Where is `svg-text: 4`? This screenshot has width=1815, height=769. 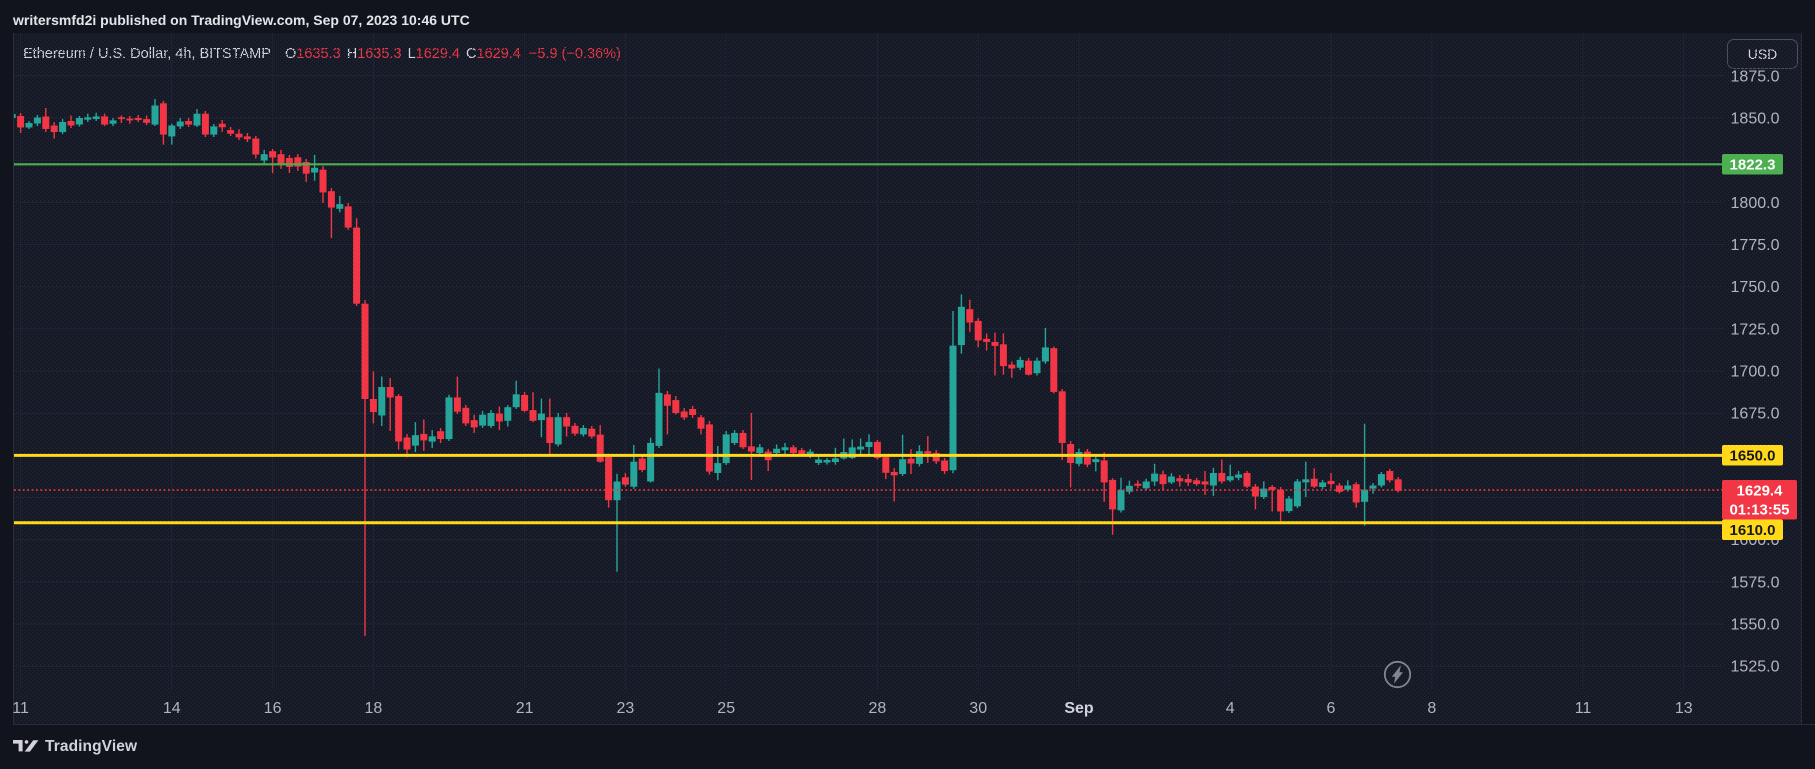
svg-text: 4 is located at coordinates (1230, 708).